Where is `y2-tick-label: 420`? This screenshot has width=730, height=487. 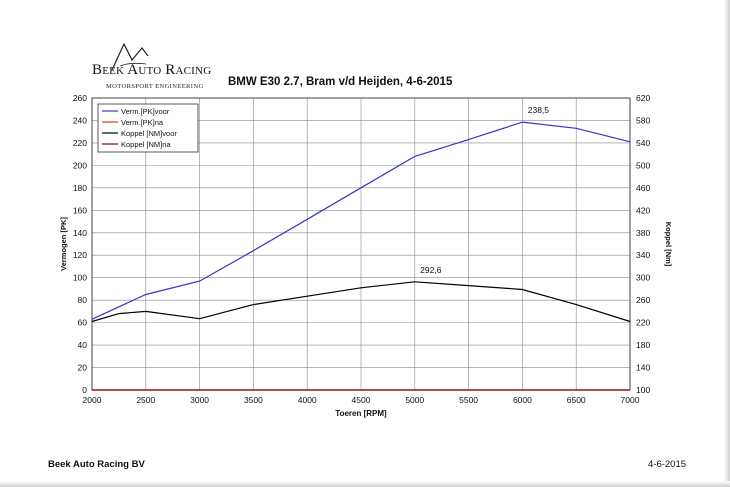 y2-tick-label: 420 is located at coordinates (643, 210).